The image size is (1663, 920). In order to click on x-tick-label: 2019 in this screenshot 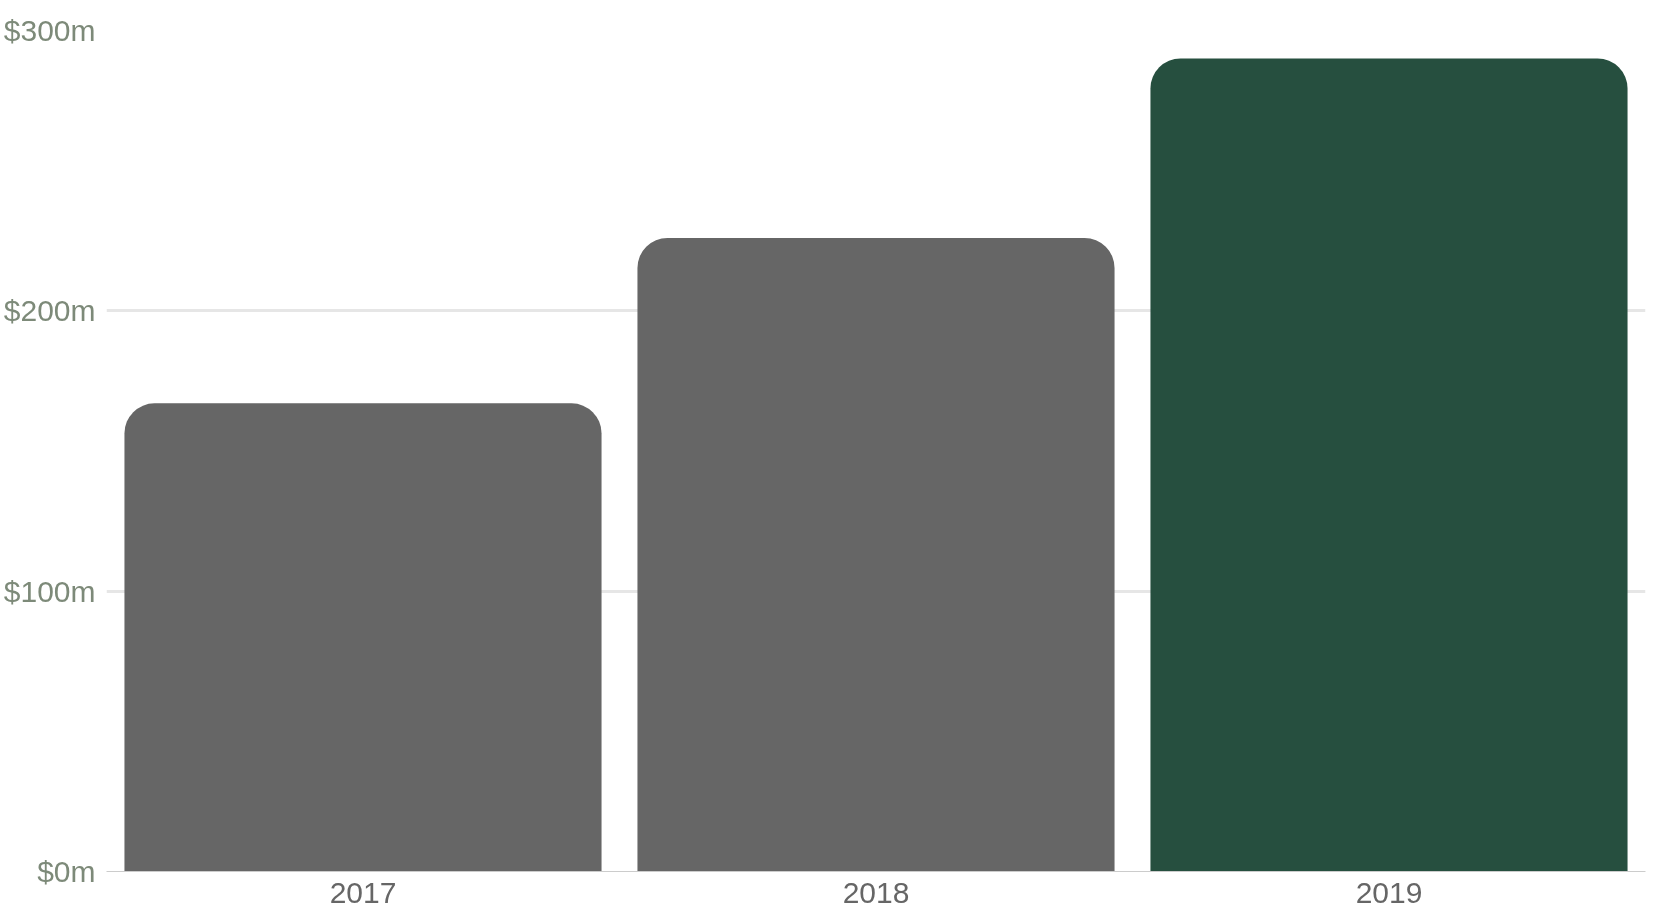, I will do `click(1389, 892)`.